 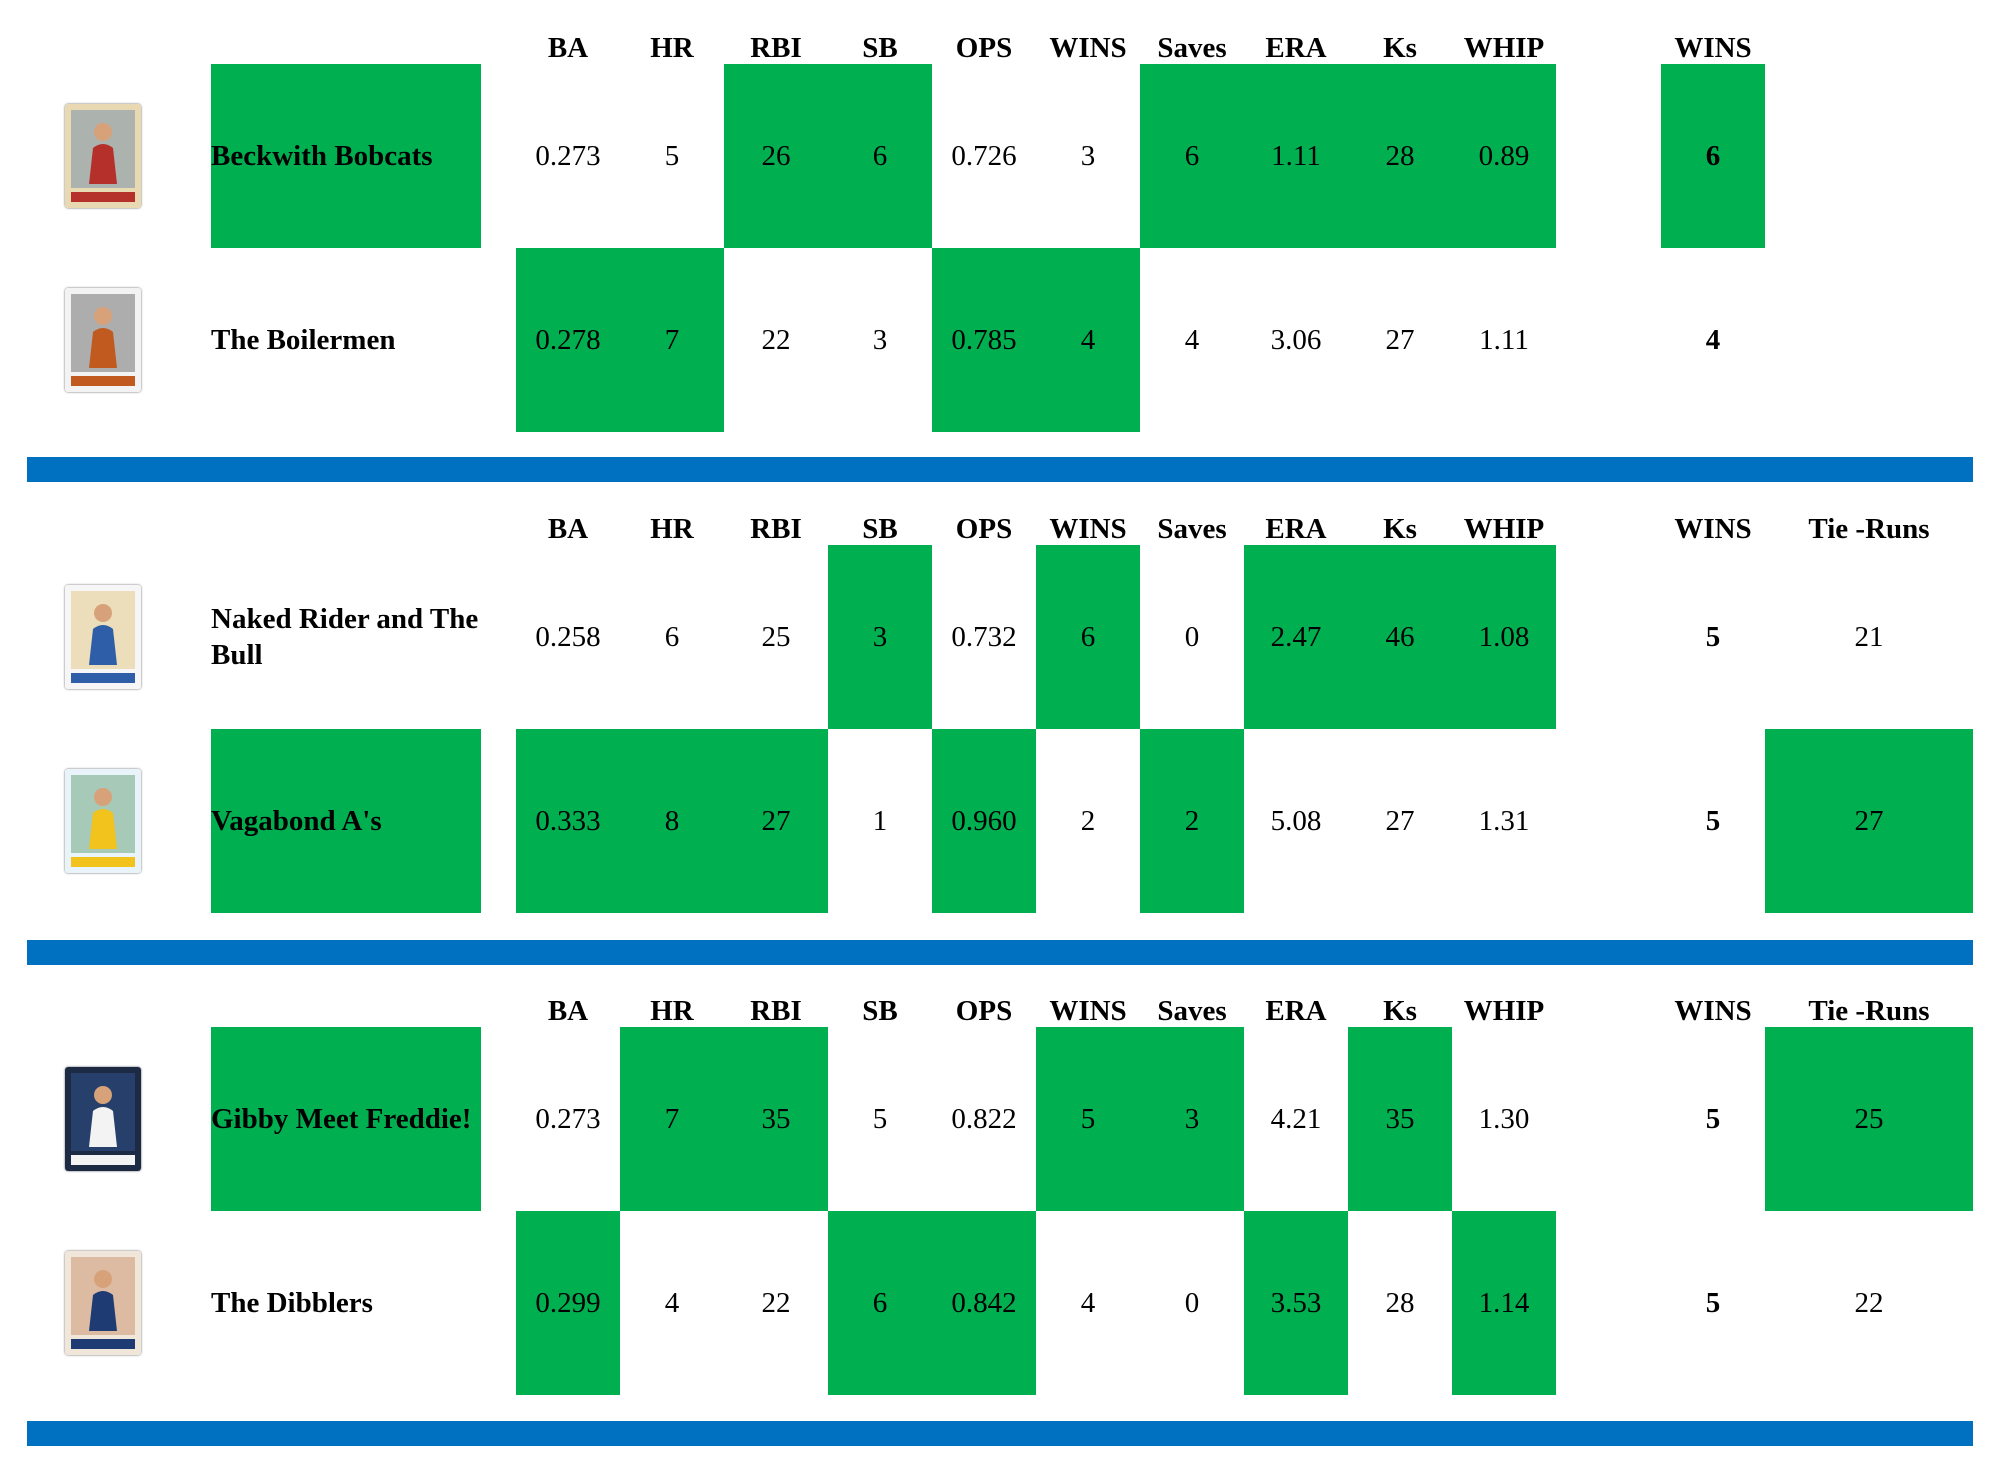 What do you see at coordinates (1192, 1119) in the screenshot?
I see `stat-cell-saves: 3` at bounding box center [1192, 1119].